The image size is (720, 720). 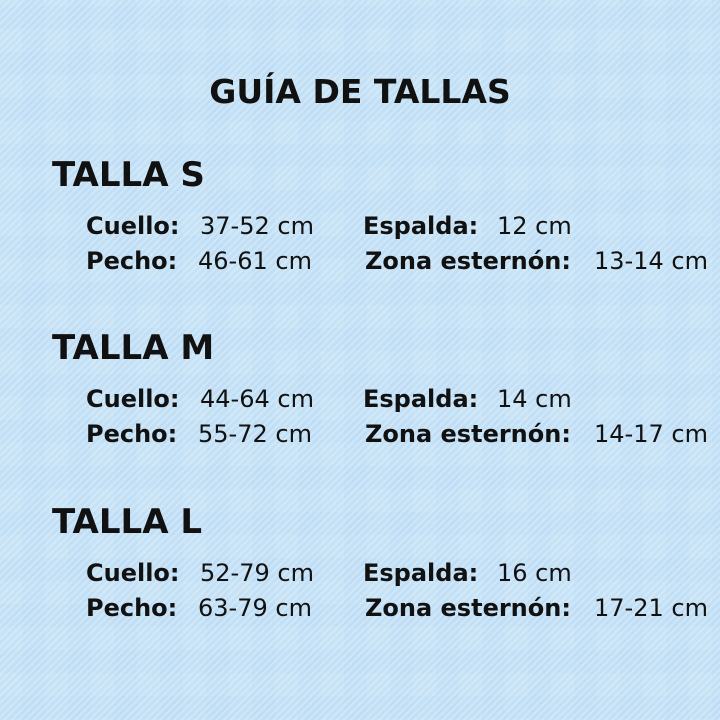 What do you see at coordinates (255, 434) in the screenshot?
I see `pecho-value: 55-72 cm` at bounding box center [255, 434].